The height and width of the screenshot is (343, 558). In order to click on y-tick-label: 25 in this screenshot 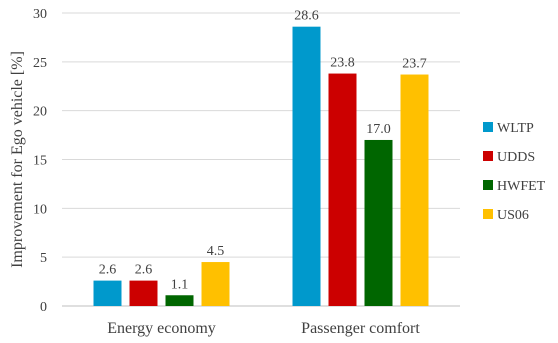, I will do `click(40, 63)`.